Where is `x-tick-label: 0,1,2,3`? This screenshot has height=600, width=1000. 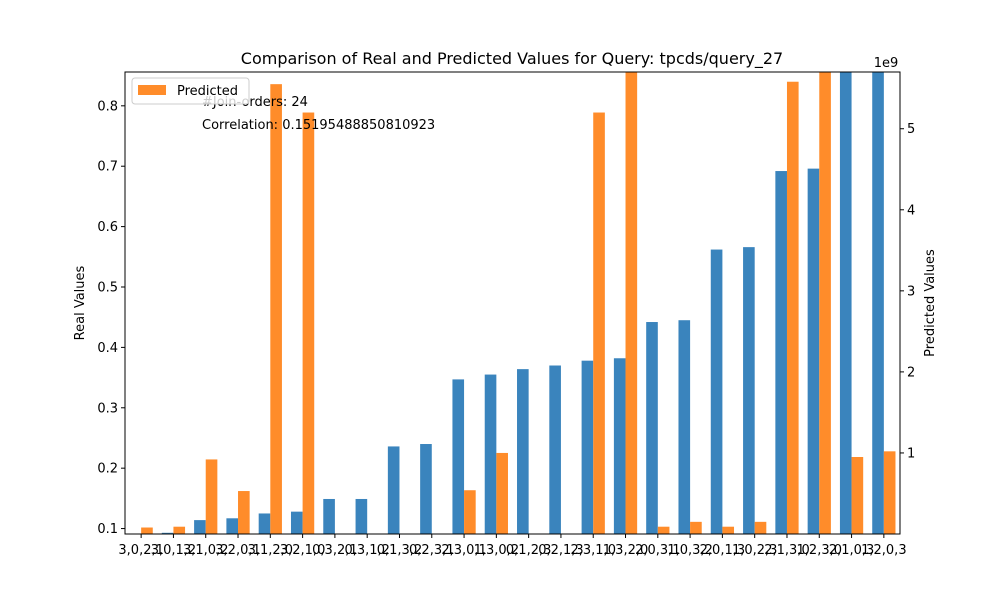
x-tick-label: 0,1,2,3 is located at coordinates (528, 550).